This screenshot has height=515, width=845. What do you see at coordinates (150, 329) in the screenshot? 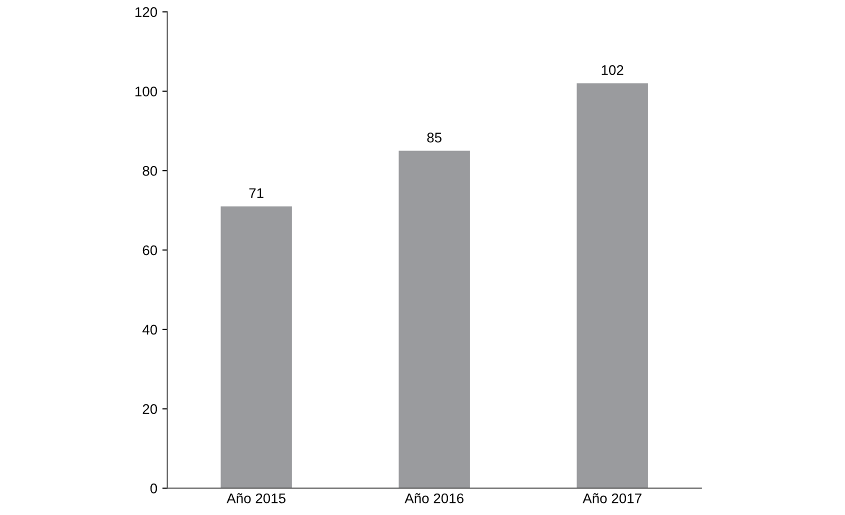
I see `y-tick-label: 40` at bounding box center [150, 329].